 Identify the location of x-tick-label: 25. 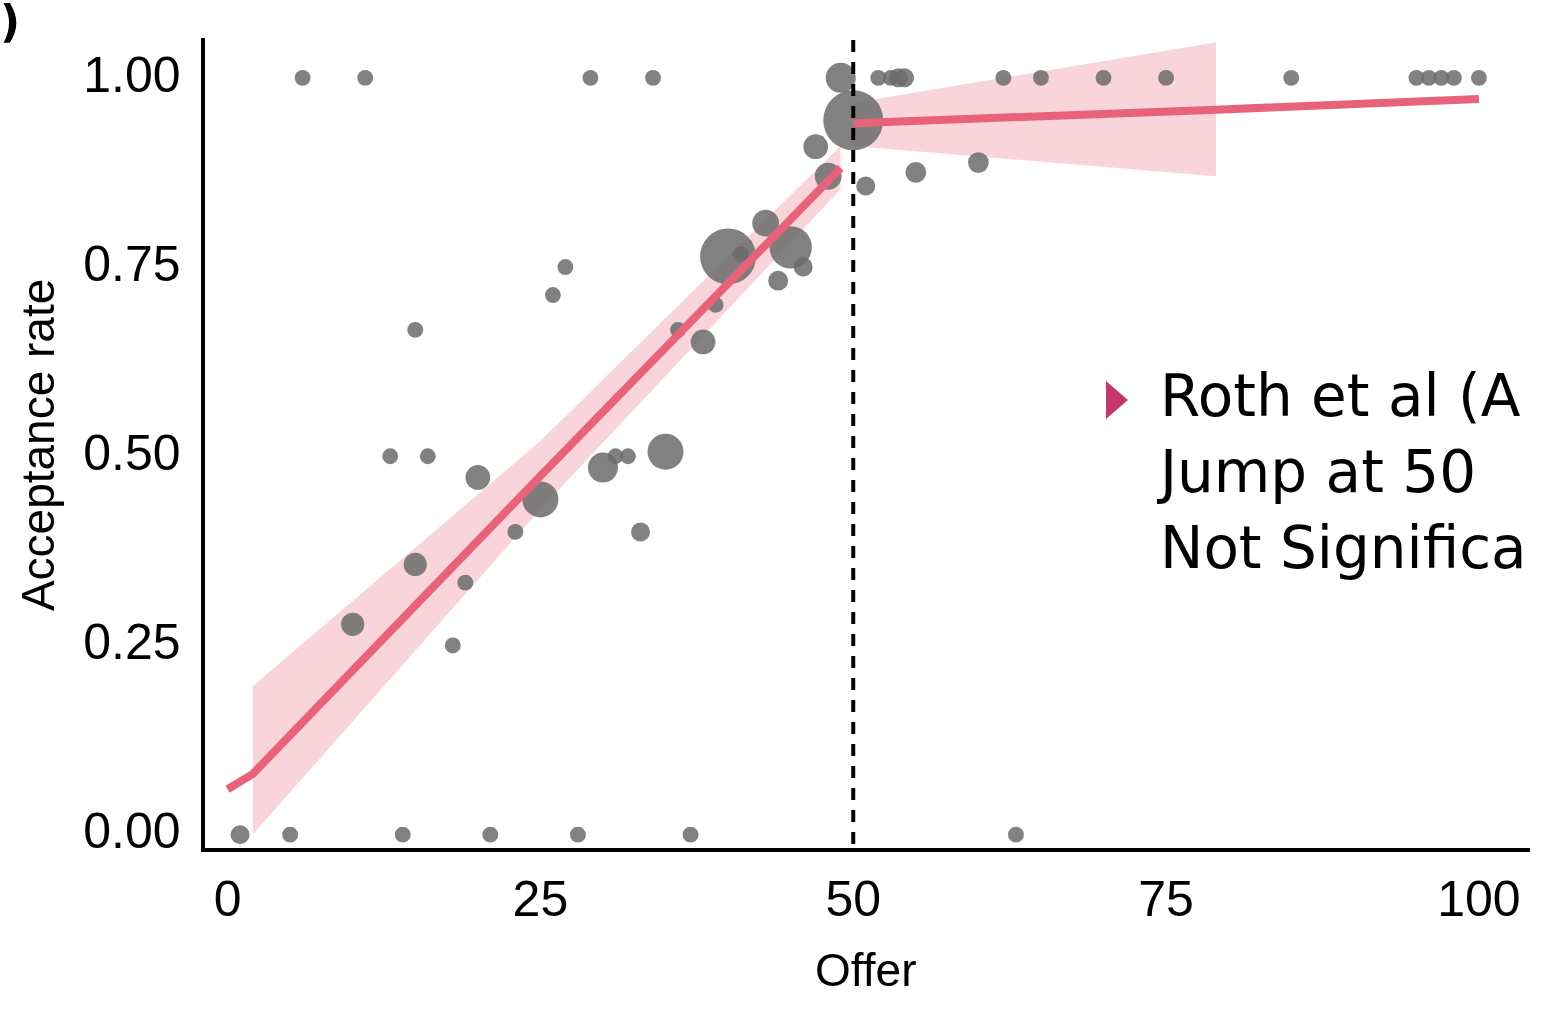
(540, 898).